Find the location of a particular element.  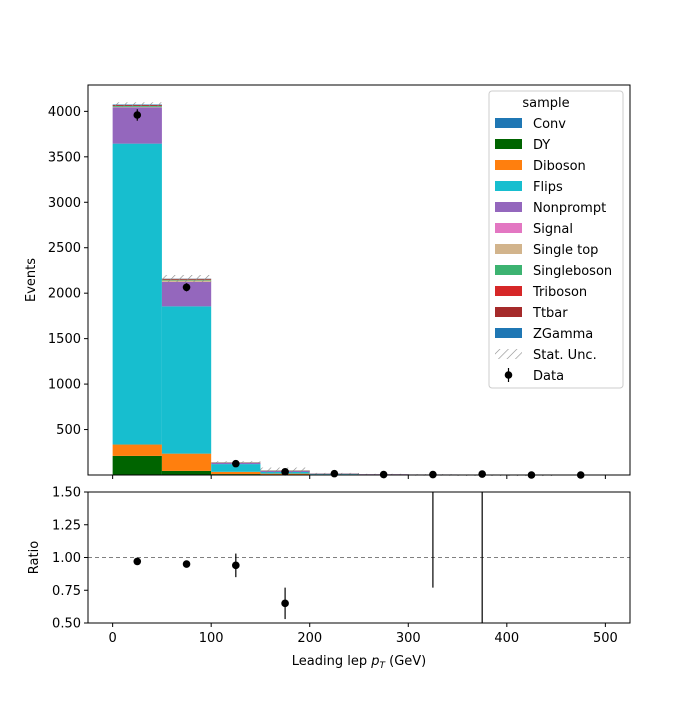

ratio-xtick-label: 100 is located at coordinates (211, 638).